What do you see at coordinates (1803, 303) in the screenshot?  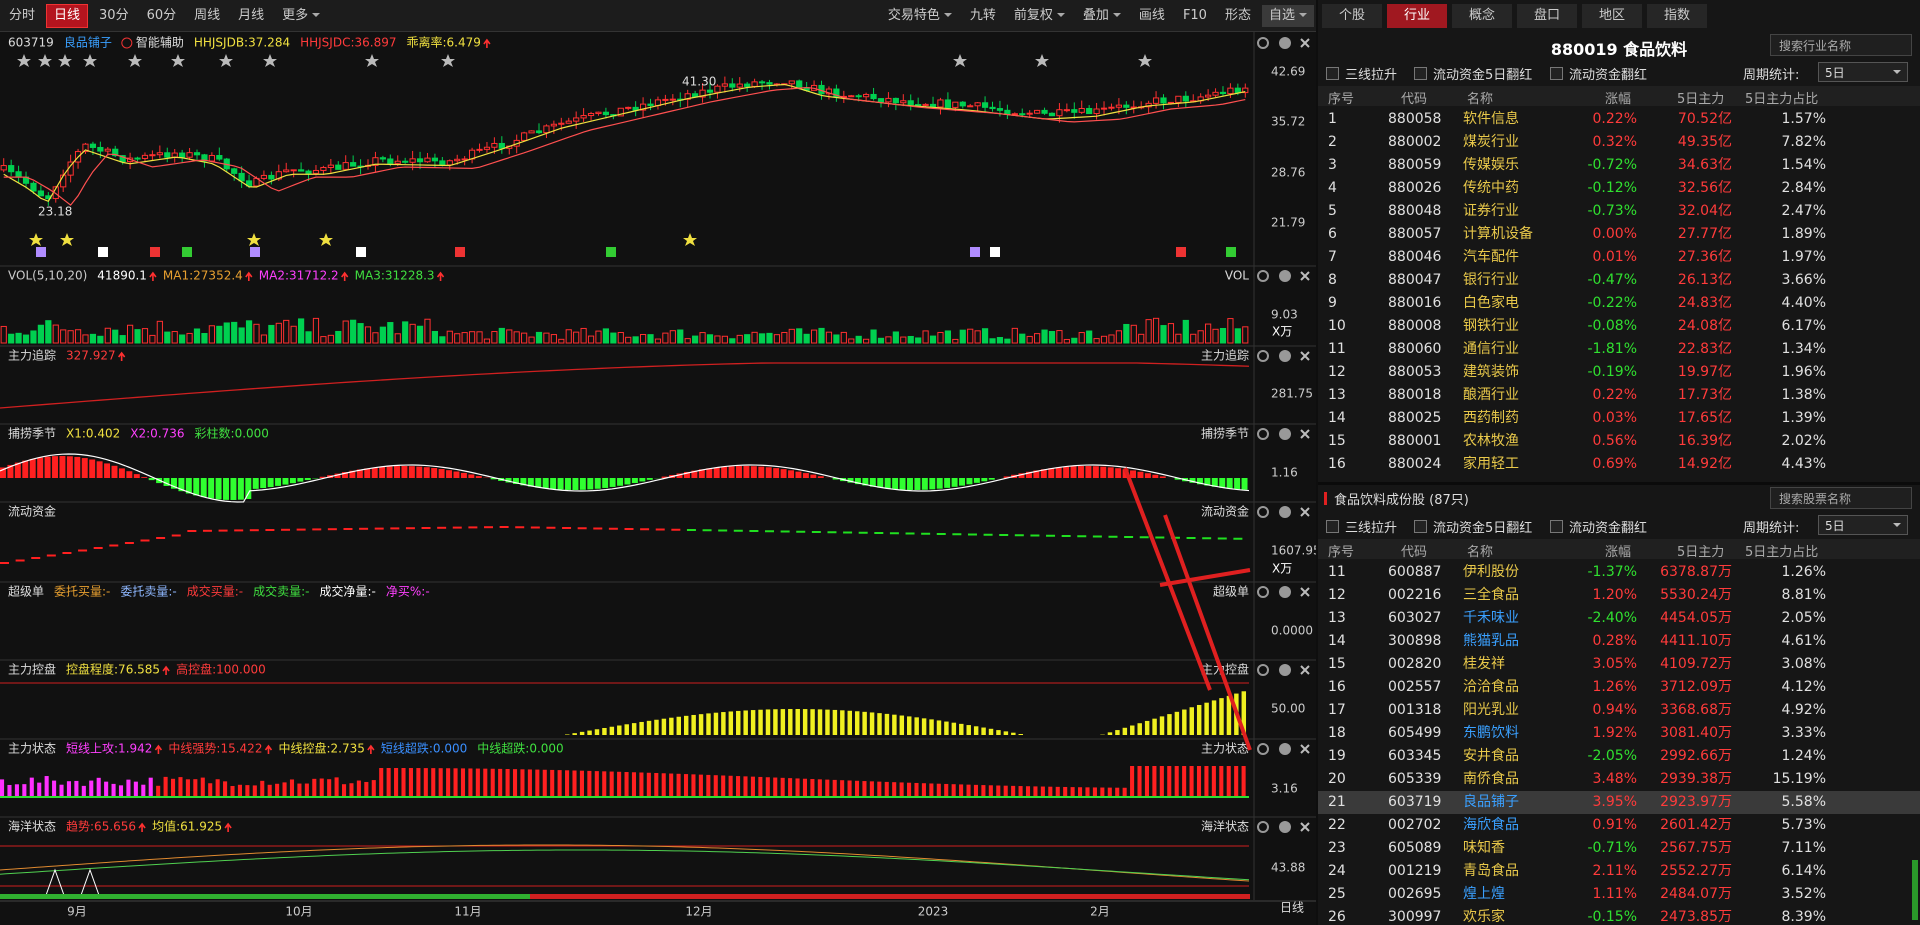 I see `table-cell: 4.40%` at bounding box center [1803, 303].